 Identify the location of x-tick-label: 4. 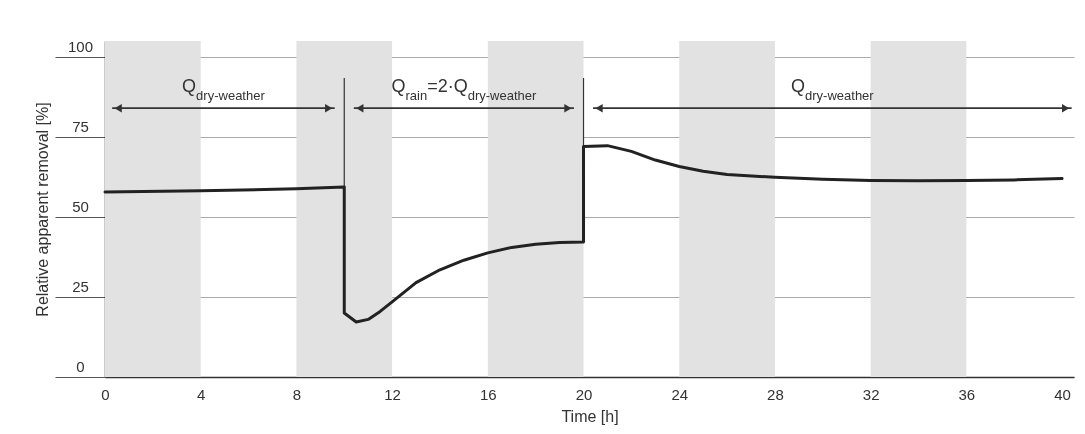
(201, 394).